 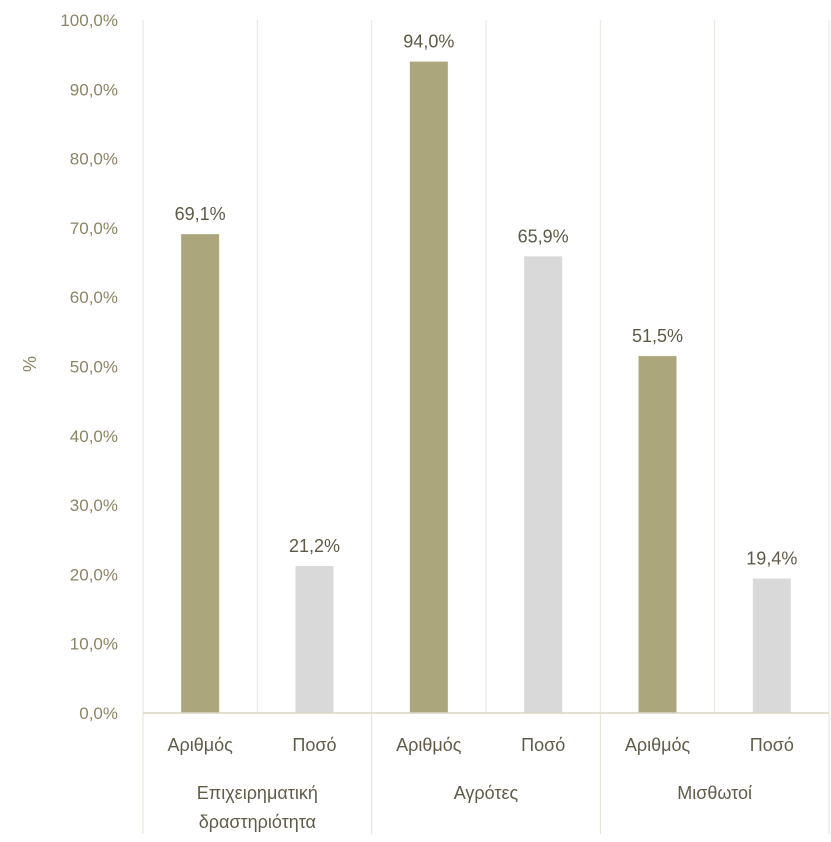 What do you see at coordinates (200, 214) in the screenshot?
I see `data-label: 69,1%` at bounding box center [200, 214].